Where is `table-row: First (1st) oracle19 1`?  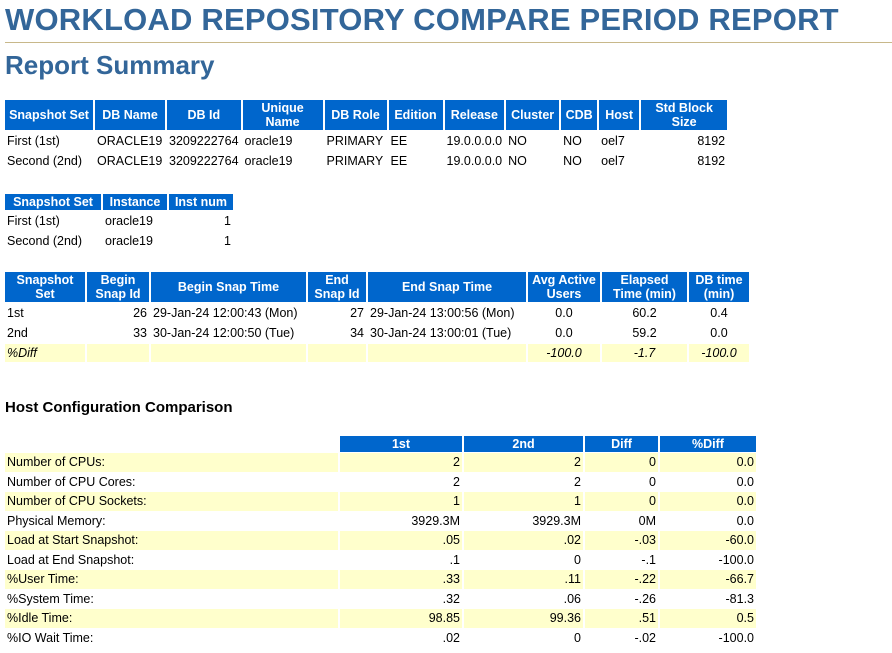
table-row: First (1st) oracle19 1 is located at coordinates (119, 221).